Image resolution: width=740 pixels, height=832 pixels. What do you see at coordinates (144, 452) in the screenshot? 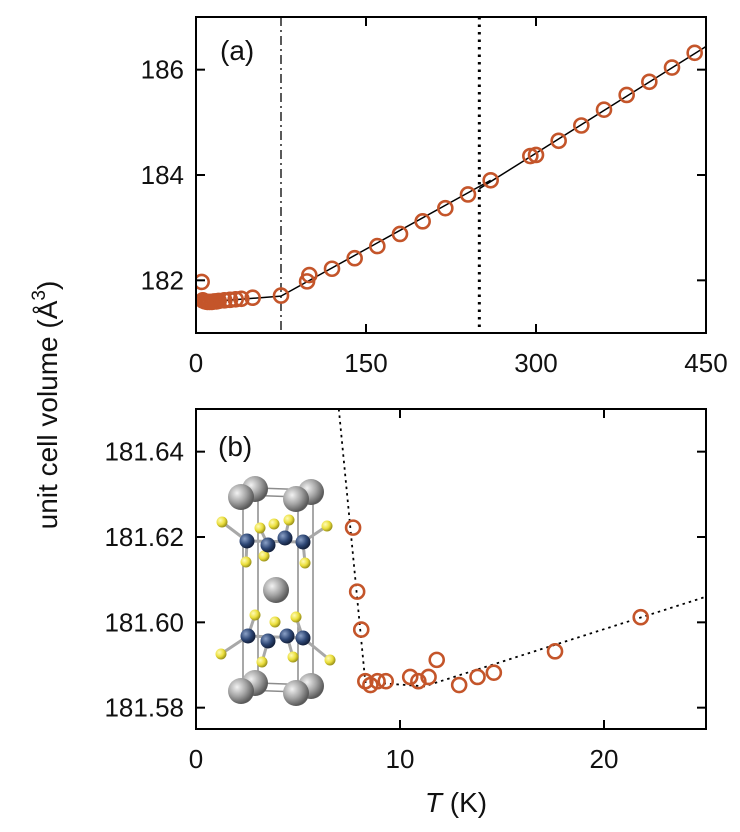
I see `y-tick-label: 181.64` at bounding box center [144, 452].